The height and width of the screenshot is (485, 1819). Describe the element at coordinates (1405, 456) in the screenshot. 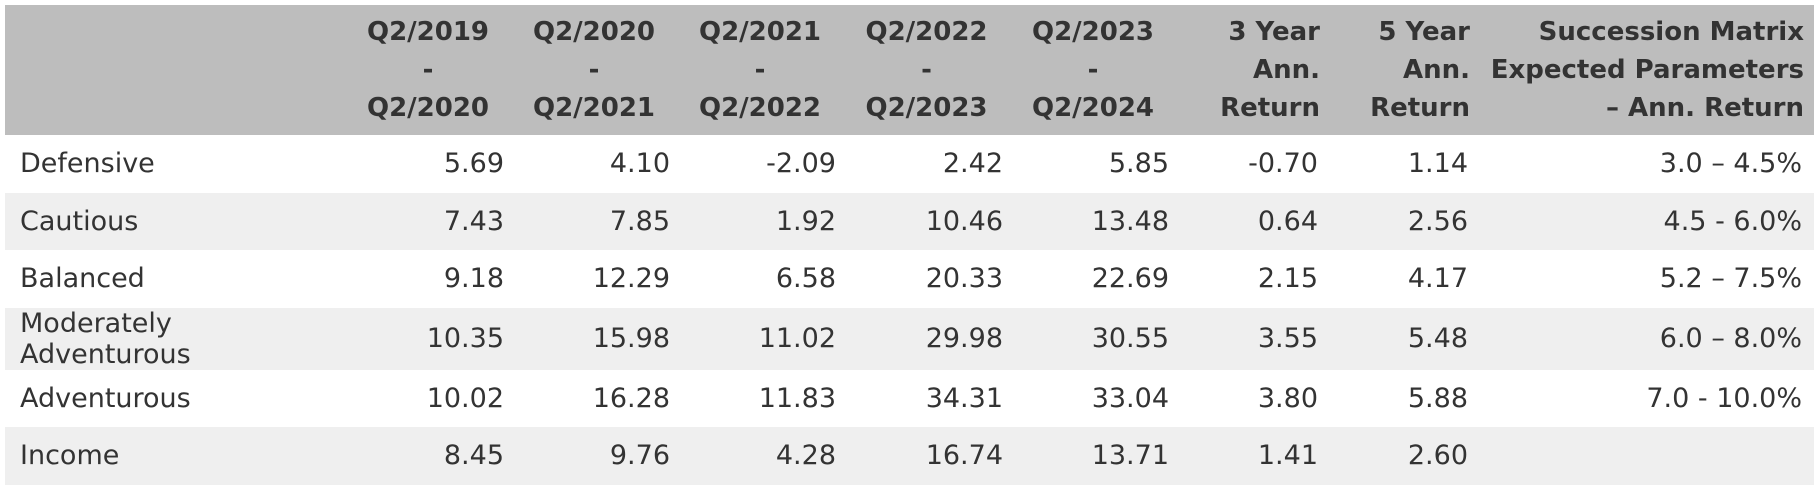

I see `cell: 2.60` at that location.